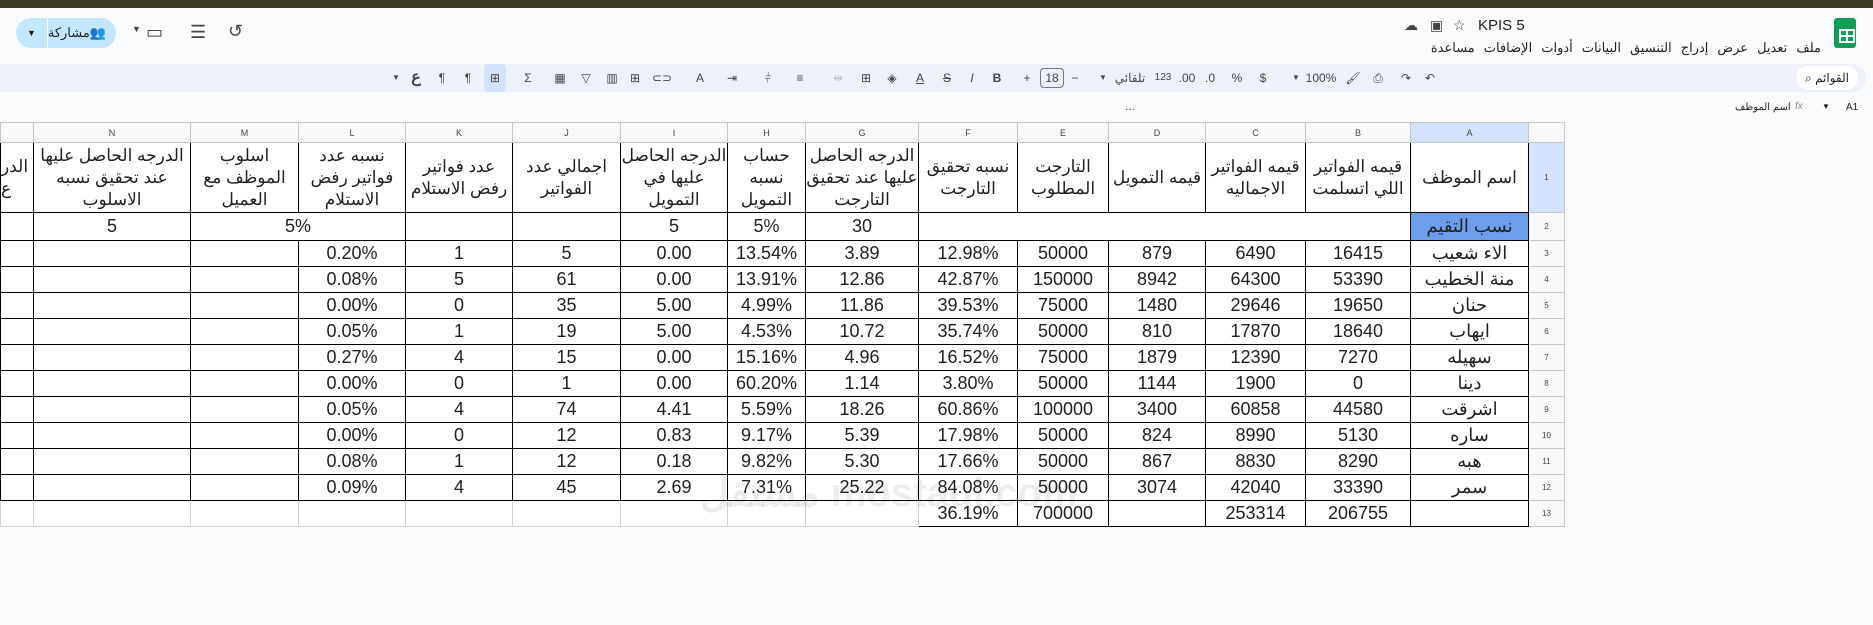  What do you see at coordinates (352, 305) in the screenshot?
I see `cell-L5: 0.00%` at bounding box center [352, 305].